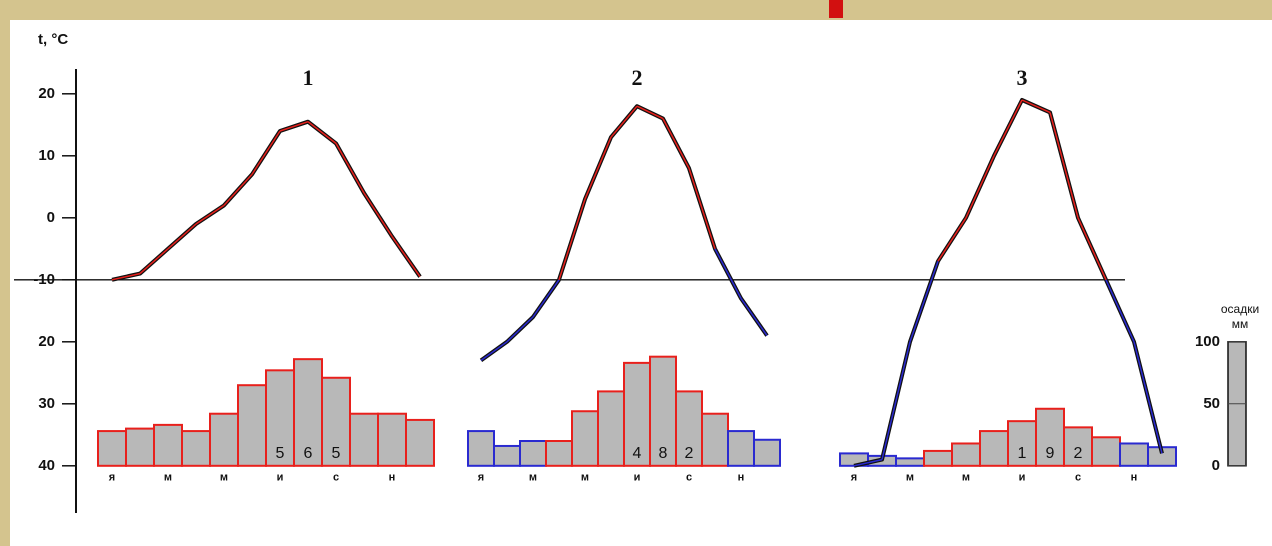  What do you see at coordinates (663, 453) in the screenshot?
I see `annual-precip-digit: 8` at bounding box center [663, 453].